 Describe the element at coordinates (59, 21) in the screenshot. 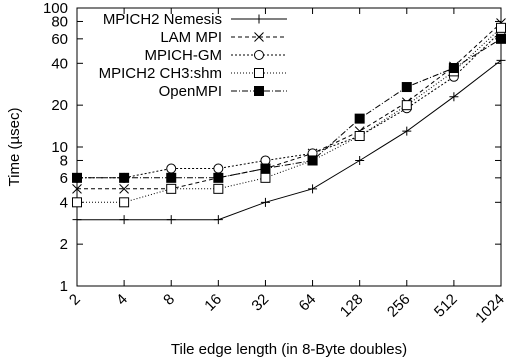

I see `y-tick-label: 80` at that location.